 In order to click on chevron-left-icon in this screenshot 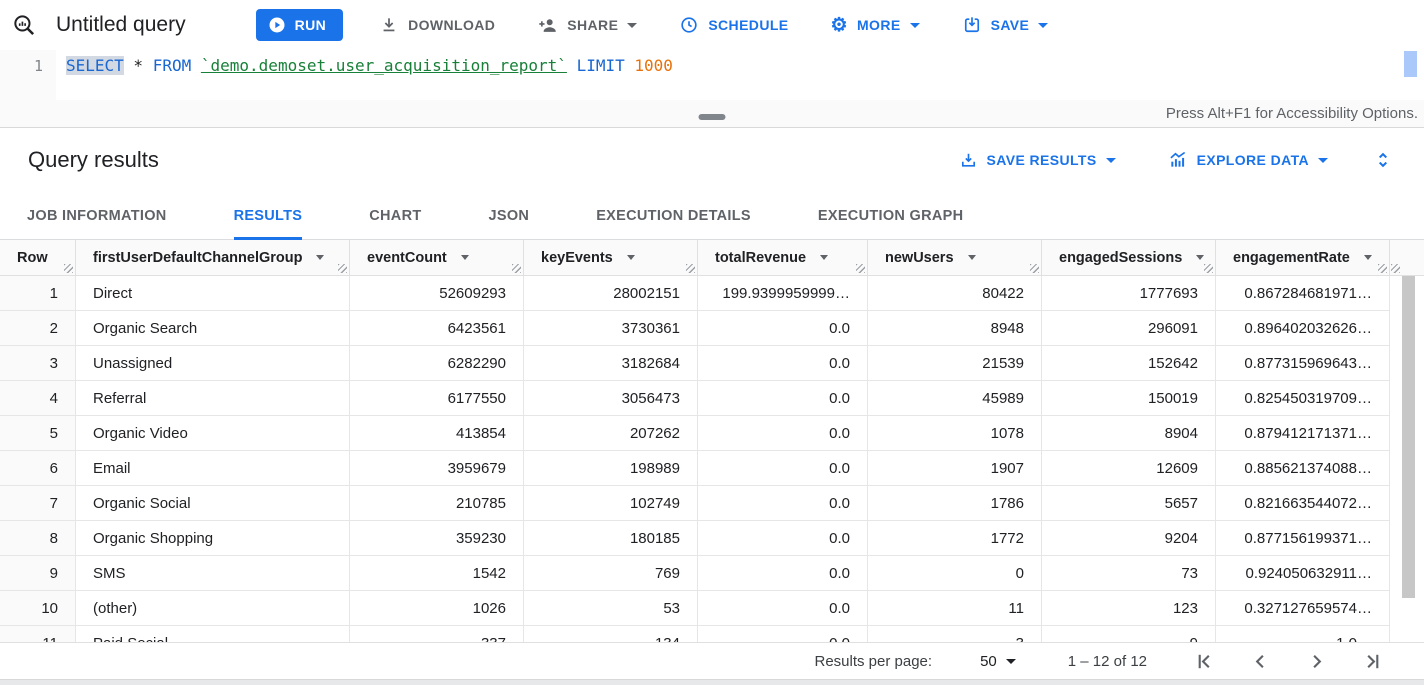, I will do `click(1260, 661)`.